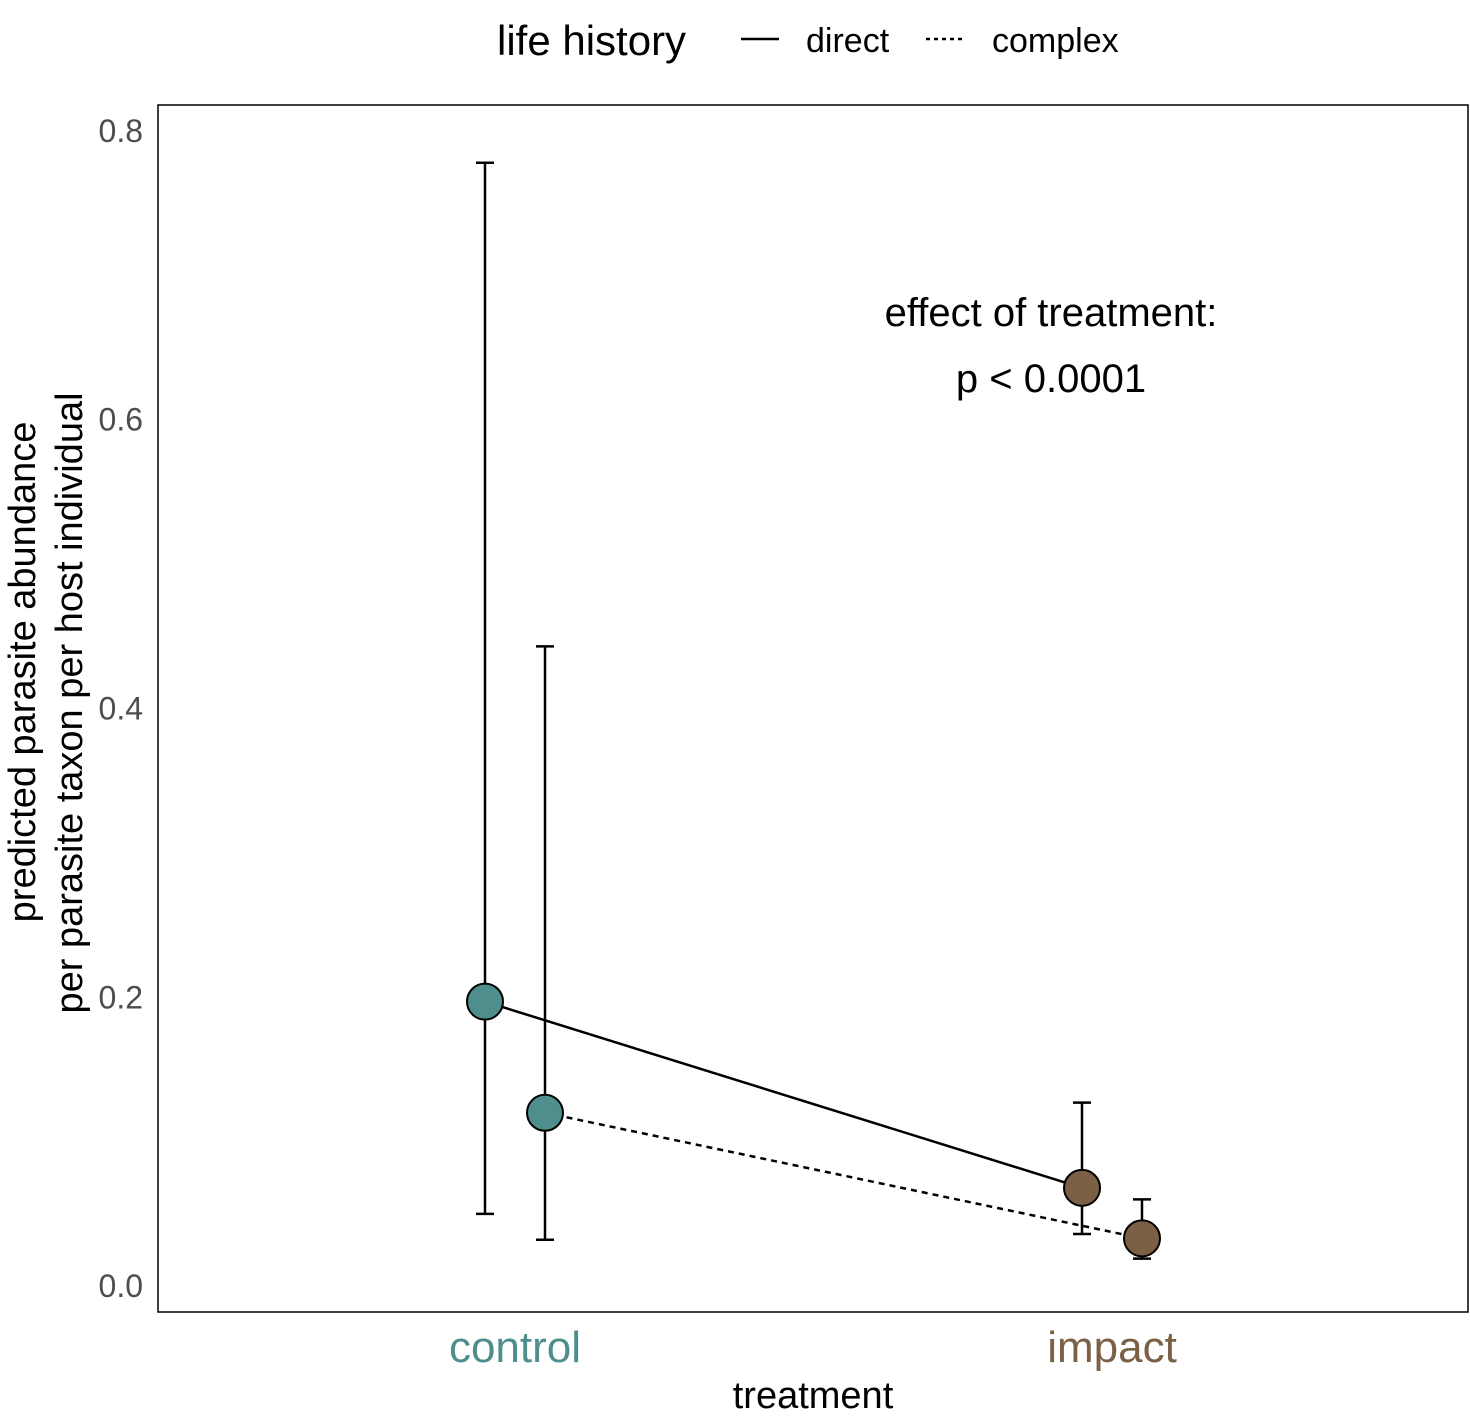 The image size is (1470, 1418). Describe the element at coordinates (70, 702) in the screenshot. I see `y-axis-title-line-2: per parasite taxon per host individual` at that location.